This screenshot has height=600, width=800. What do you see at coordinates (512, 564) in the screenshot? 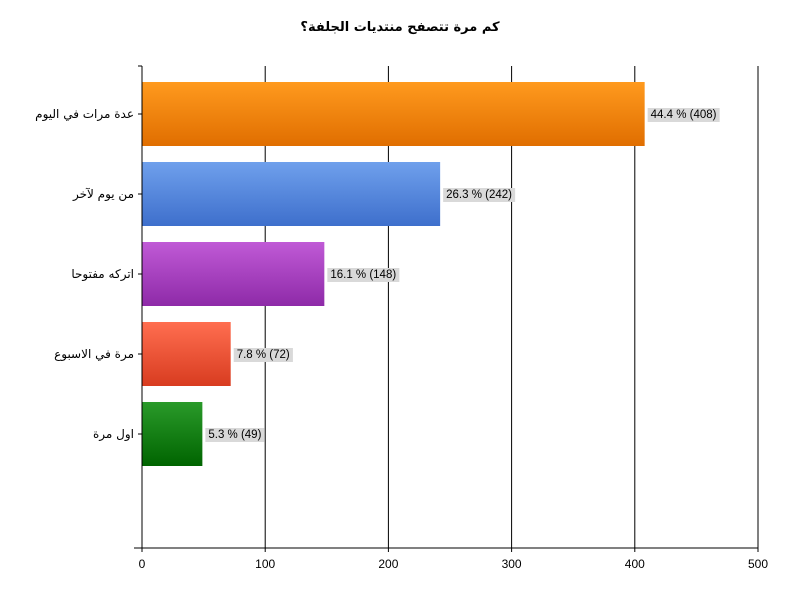
I see `tick-label-x-300: 300` at bounding box center [512, 564].